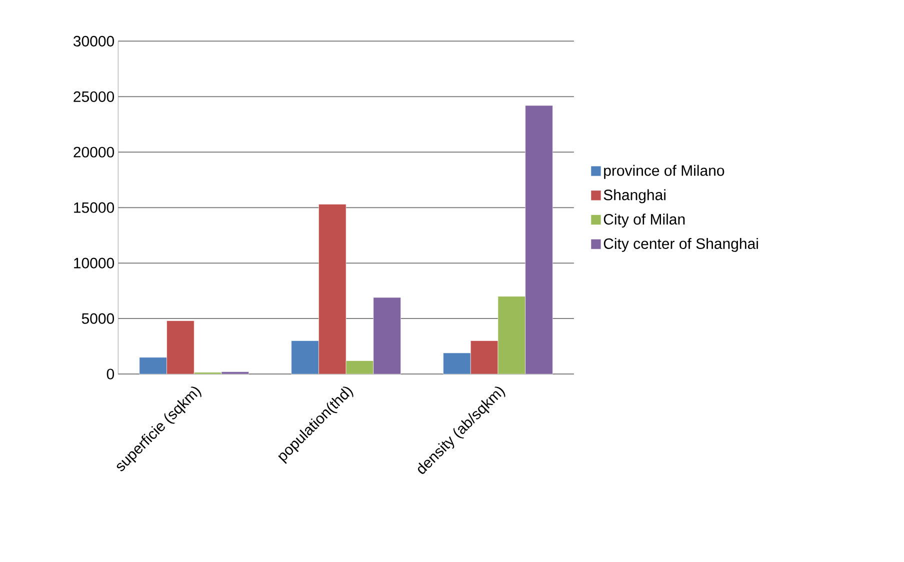 This screenshot has width=904, height=562. What do you see at coordinates (681, 245) in the screenshot?
I see `legend-label: City center of Shanghai` at bounding box center [681, 245].